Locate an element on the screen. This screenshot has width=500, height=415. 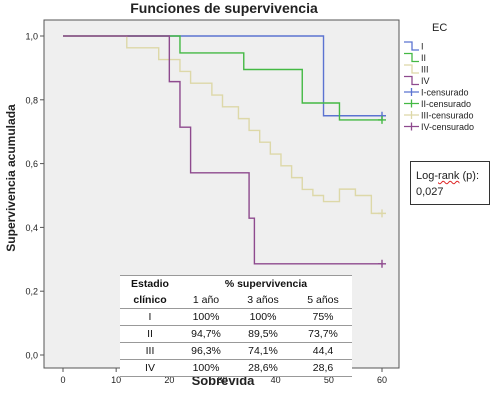
cell-1-year: 94,7% is located at coordinates (206, 334).